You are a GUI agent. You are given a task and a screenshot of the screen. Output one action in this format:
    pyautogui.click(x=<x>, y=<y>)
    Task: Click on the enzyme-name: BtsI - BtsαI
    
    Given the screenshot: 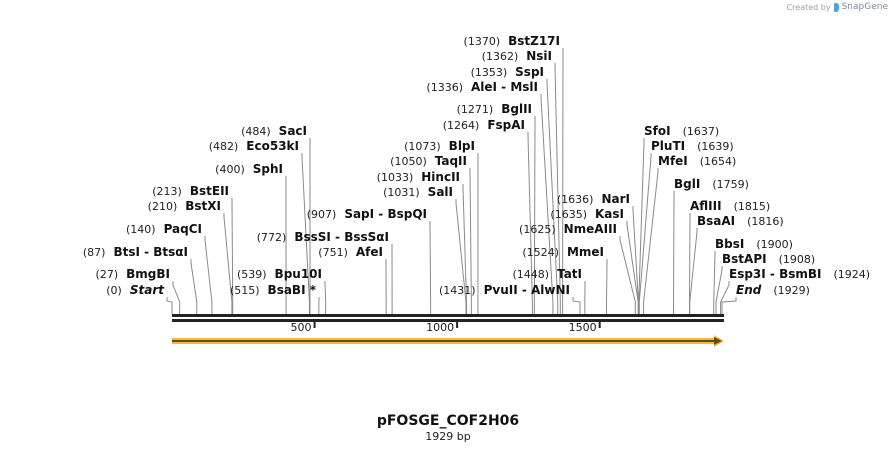 What is the action you would take?
    pyautogui.click(x=150, y=252)
    